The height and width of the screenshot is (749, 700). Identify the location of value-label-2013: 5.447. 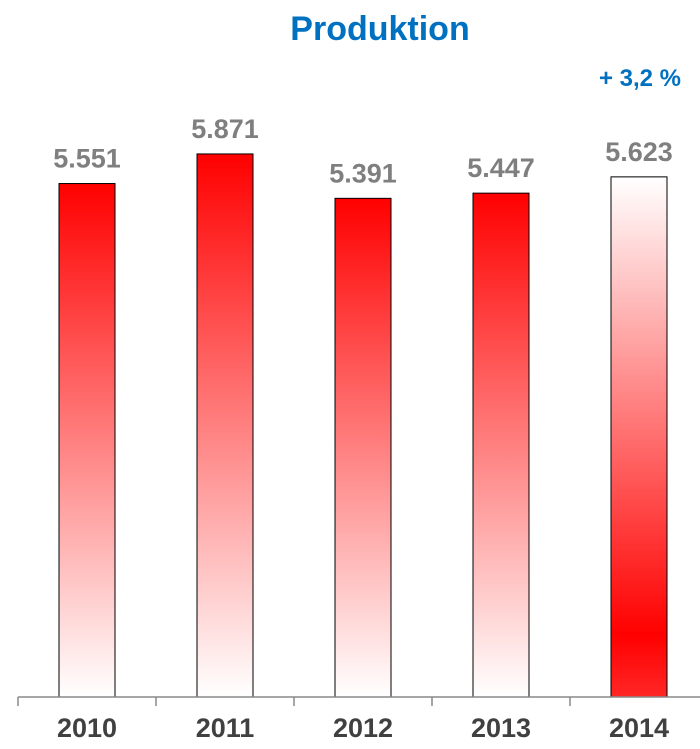
(501, 168).